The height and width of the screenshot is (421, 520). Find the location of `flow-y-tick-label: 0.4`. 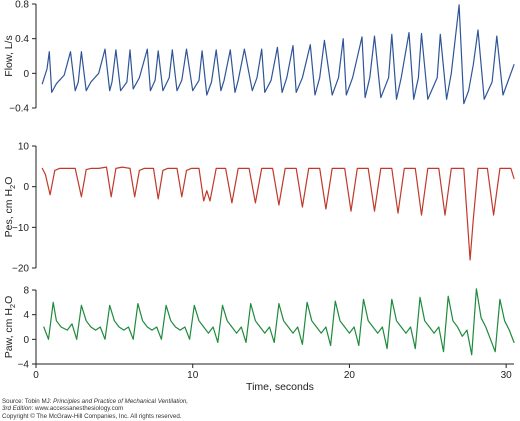

flow-y-tick-label: 0.4 is located at coordinates (22, 39).